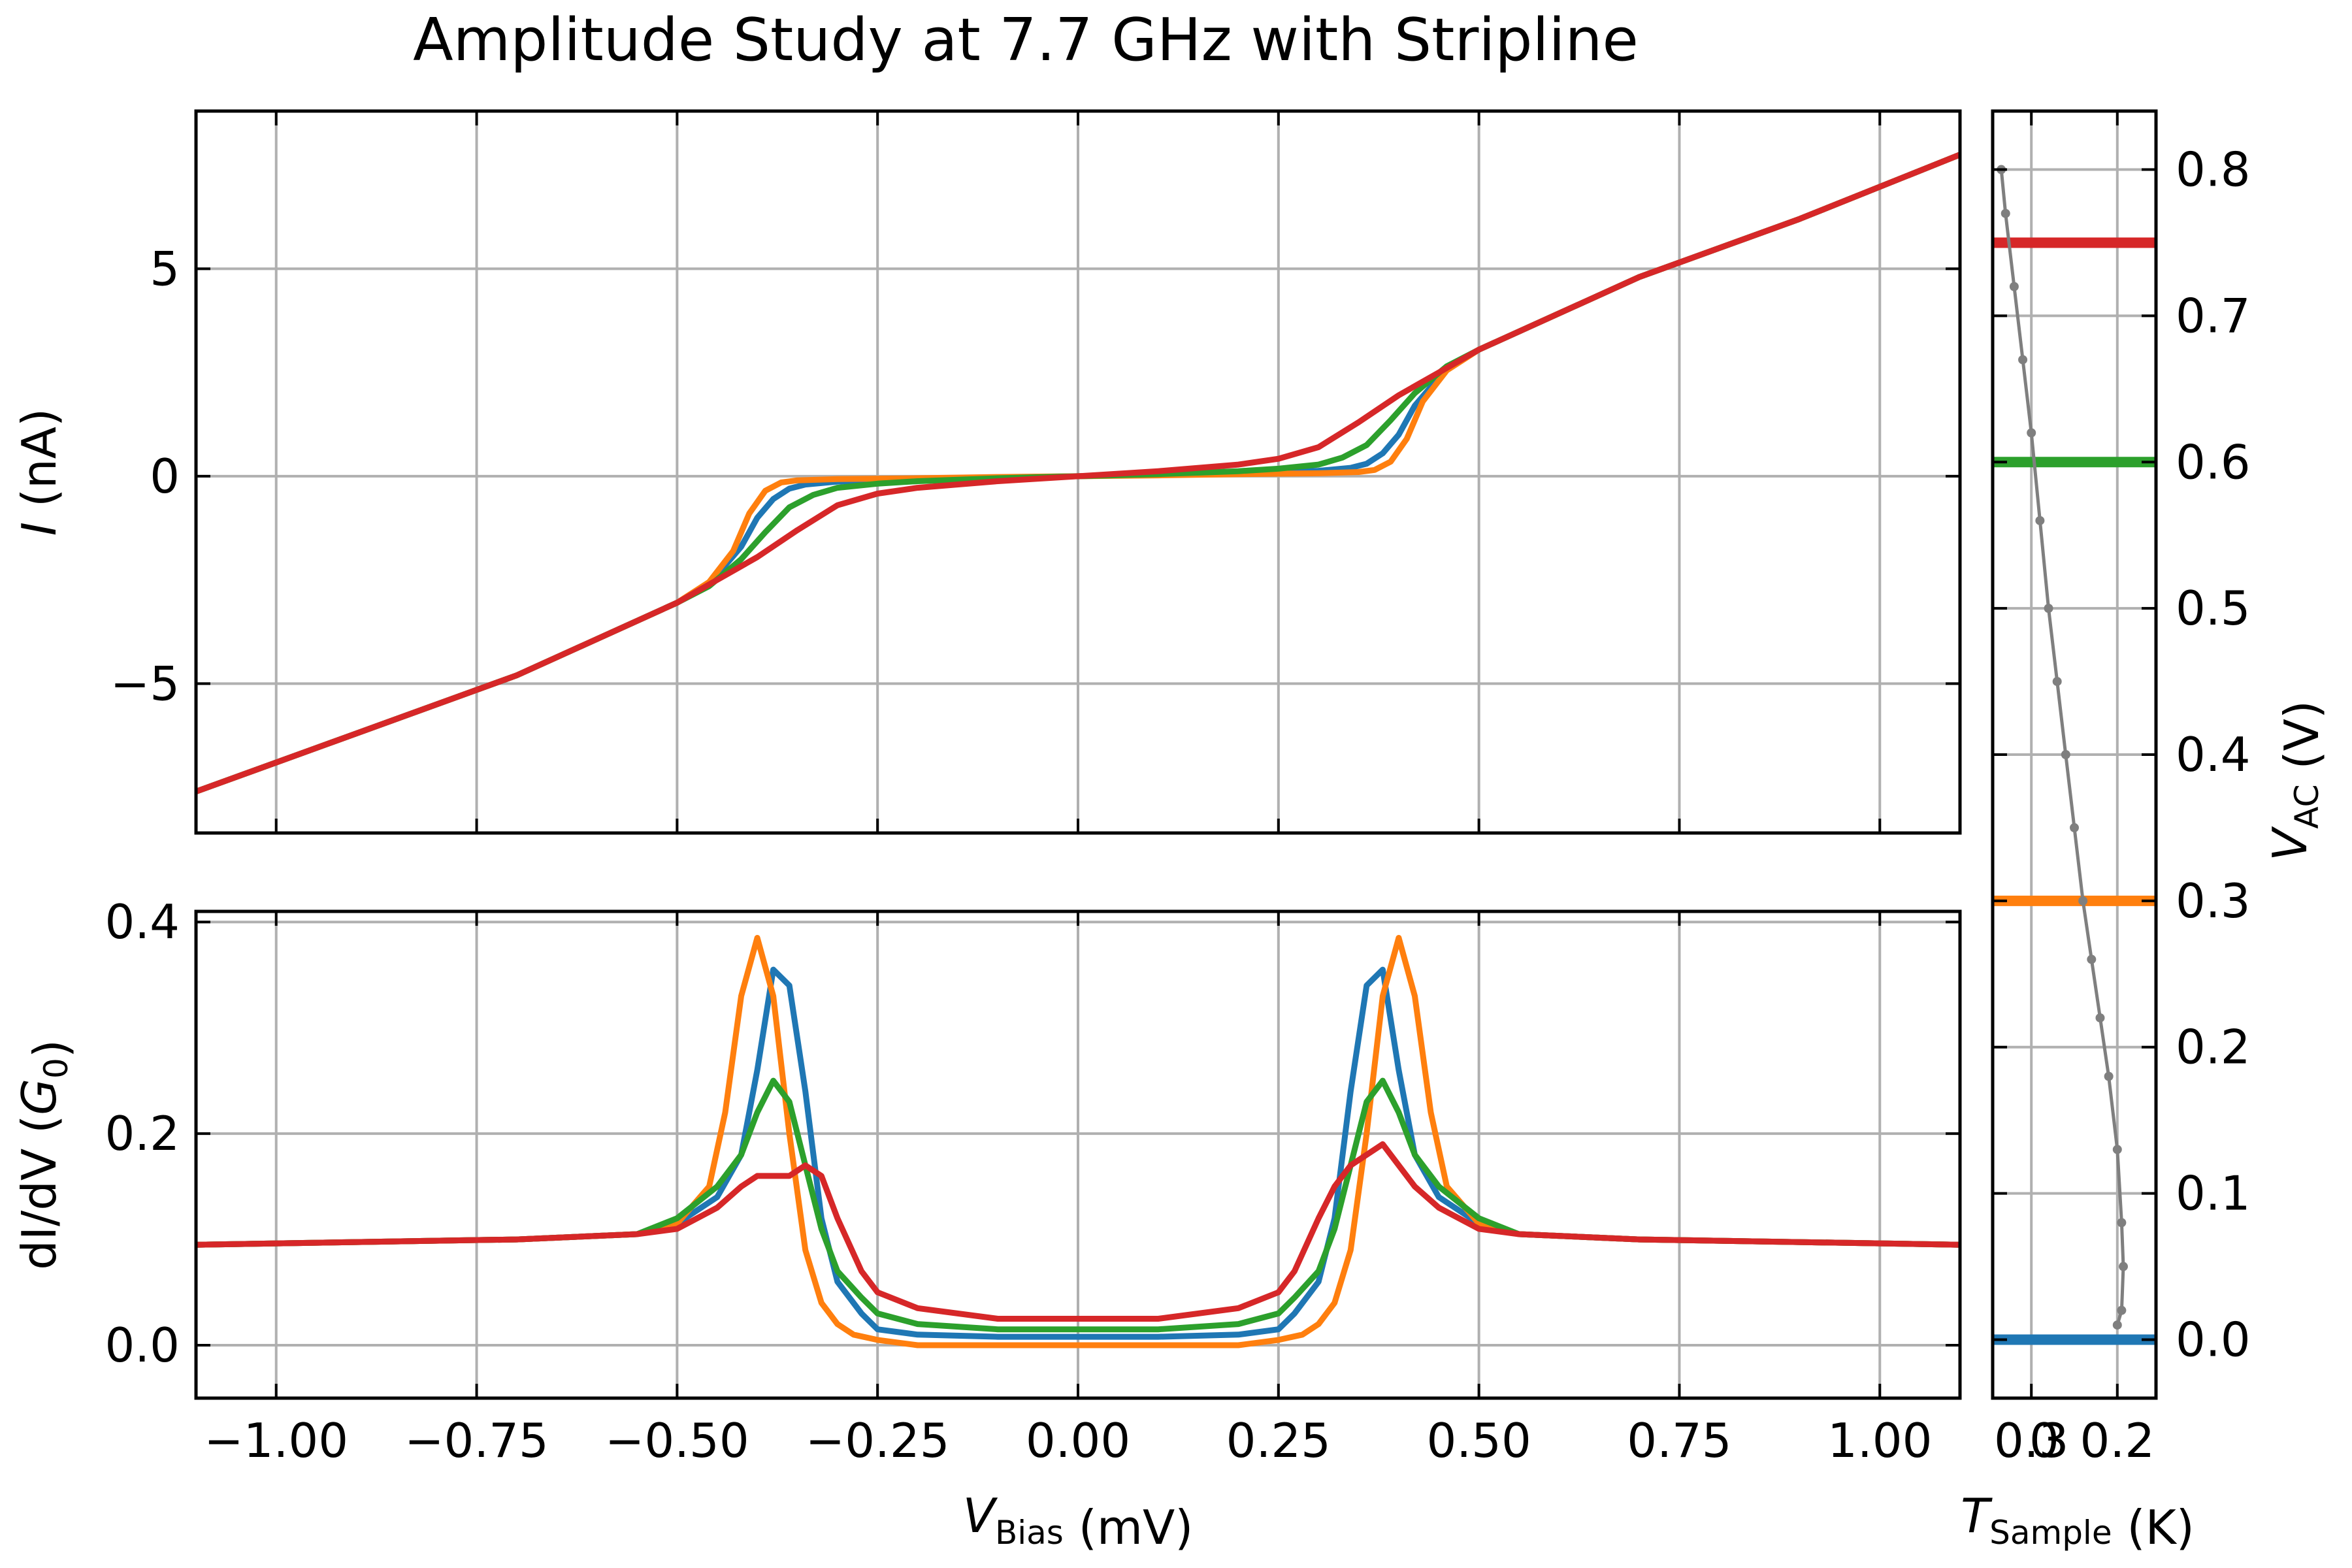  What do you see at coordinates (1879, 1440) in the screenshot?
I see `didv-x-tick-label: 1.00` at bounding box center [1879, 1440].